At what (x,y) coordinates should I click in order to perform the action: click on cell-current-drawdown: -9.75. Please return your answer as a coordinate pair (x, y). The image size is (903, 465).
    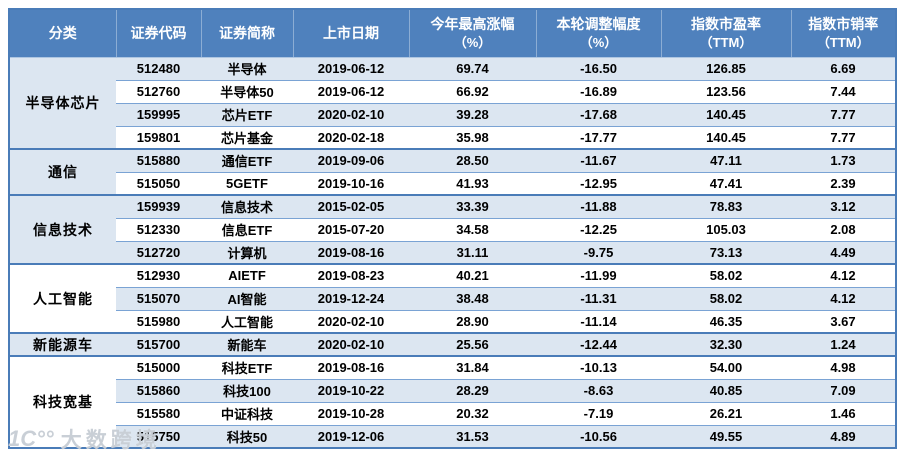
    Looking at the image, I should click on (598, 252).